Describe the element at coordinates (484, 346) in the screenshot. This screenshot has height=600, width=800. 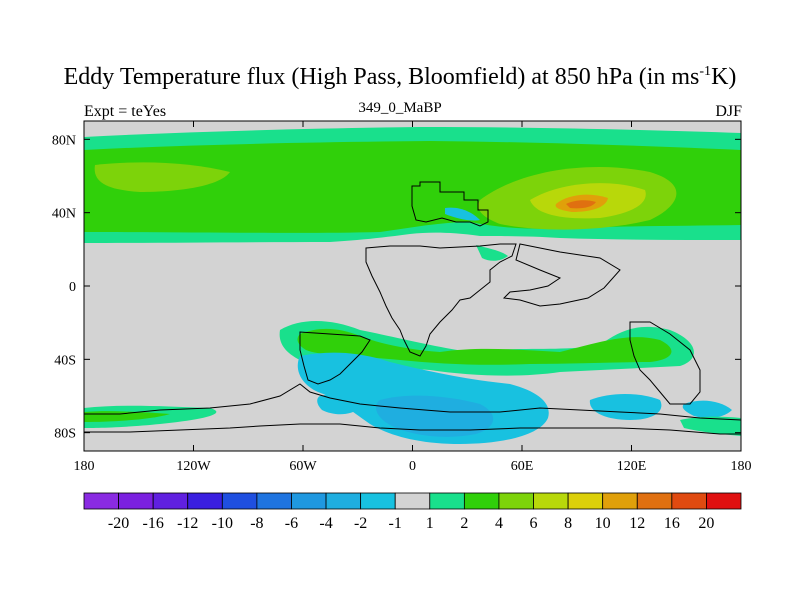
I see `sh-band-west-core` at that location.